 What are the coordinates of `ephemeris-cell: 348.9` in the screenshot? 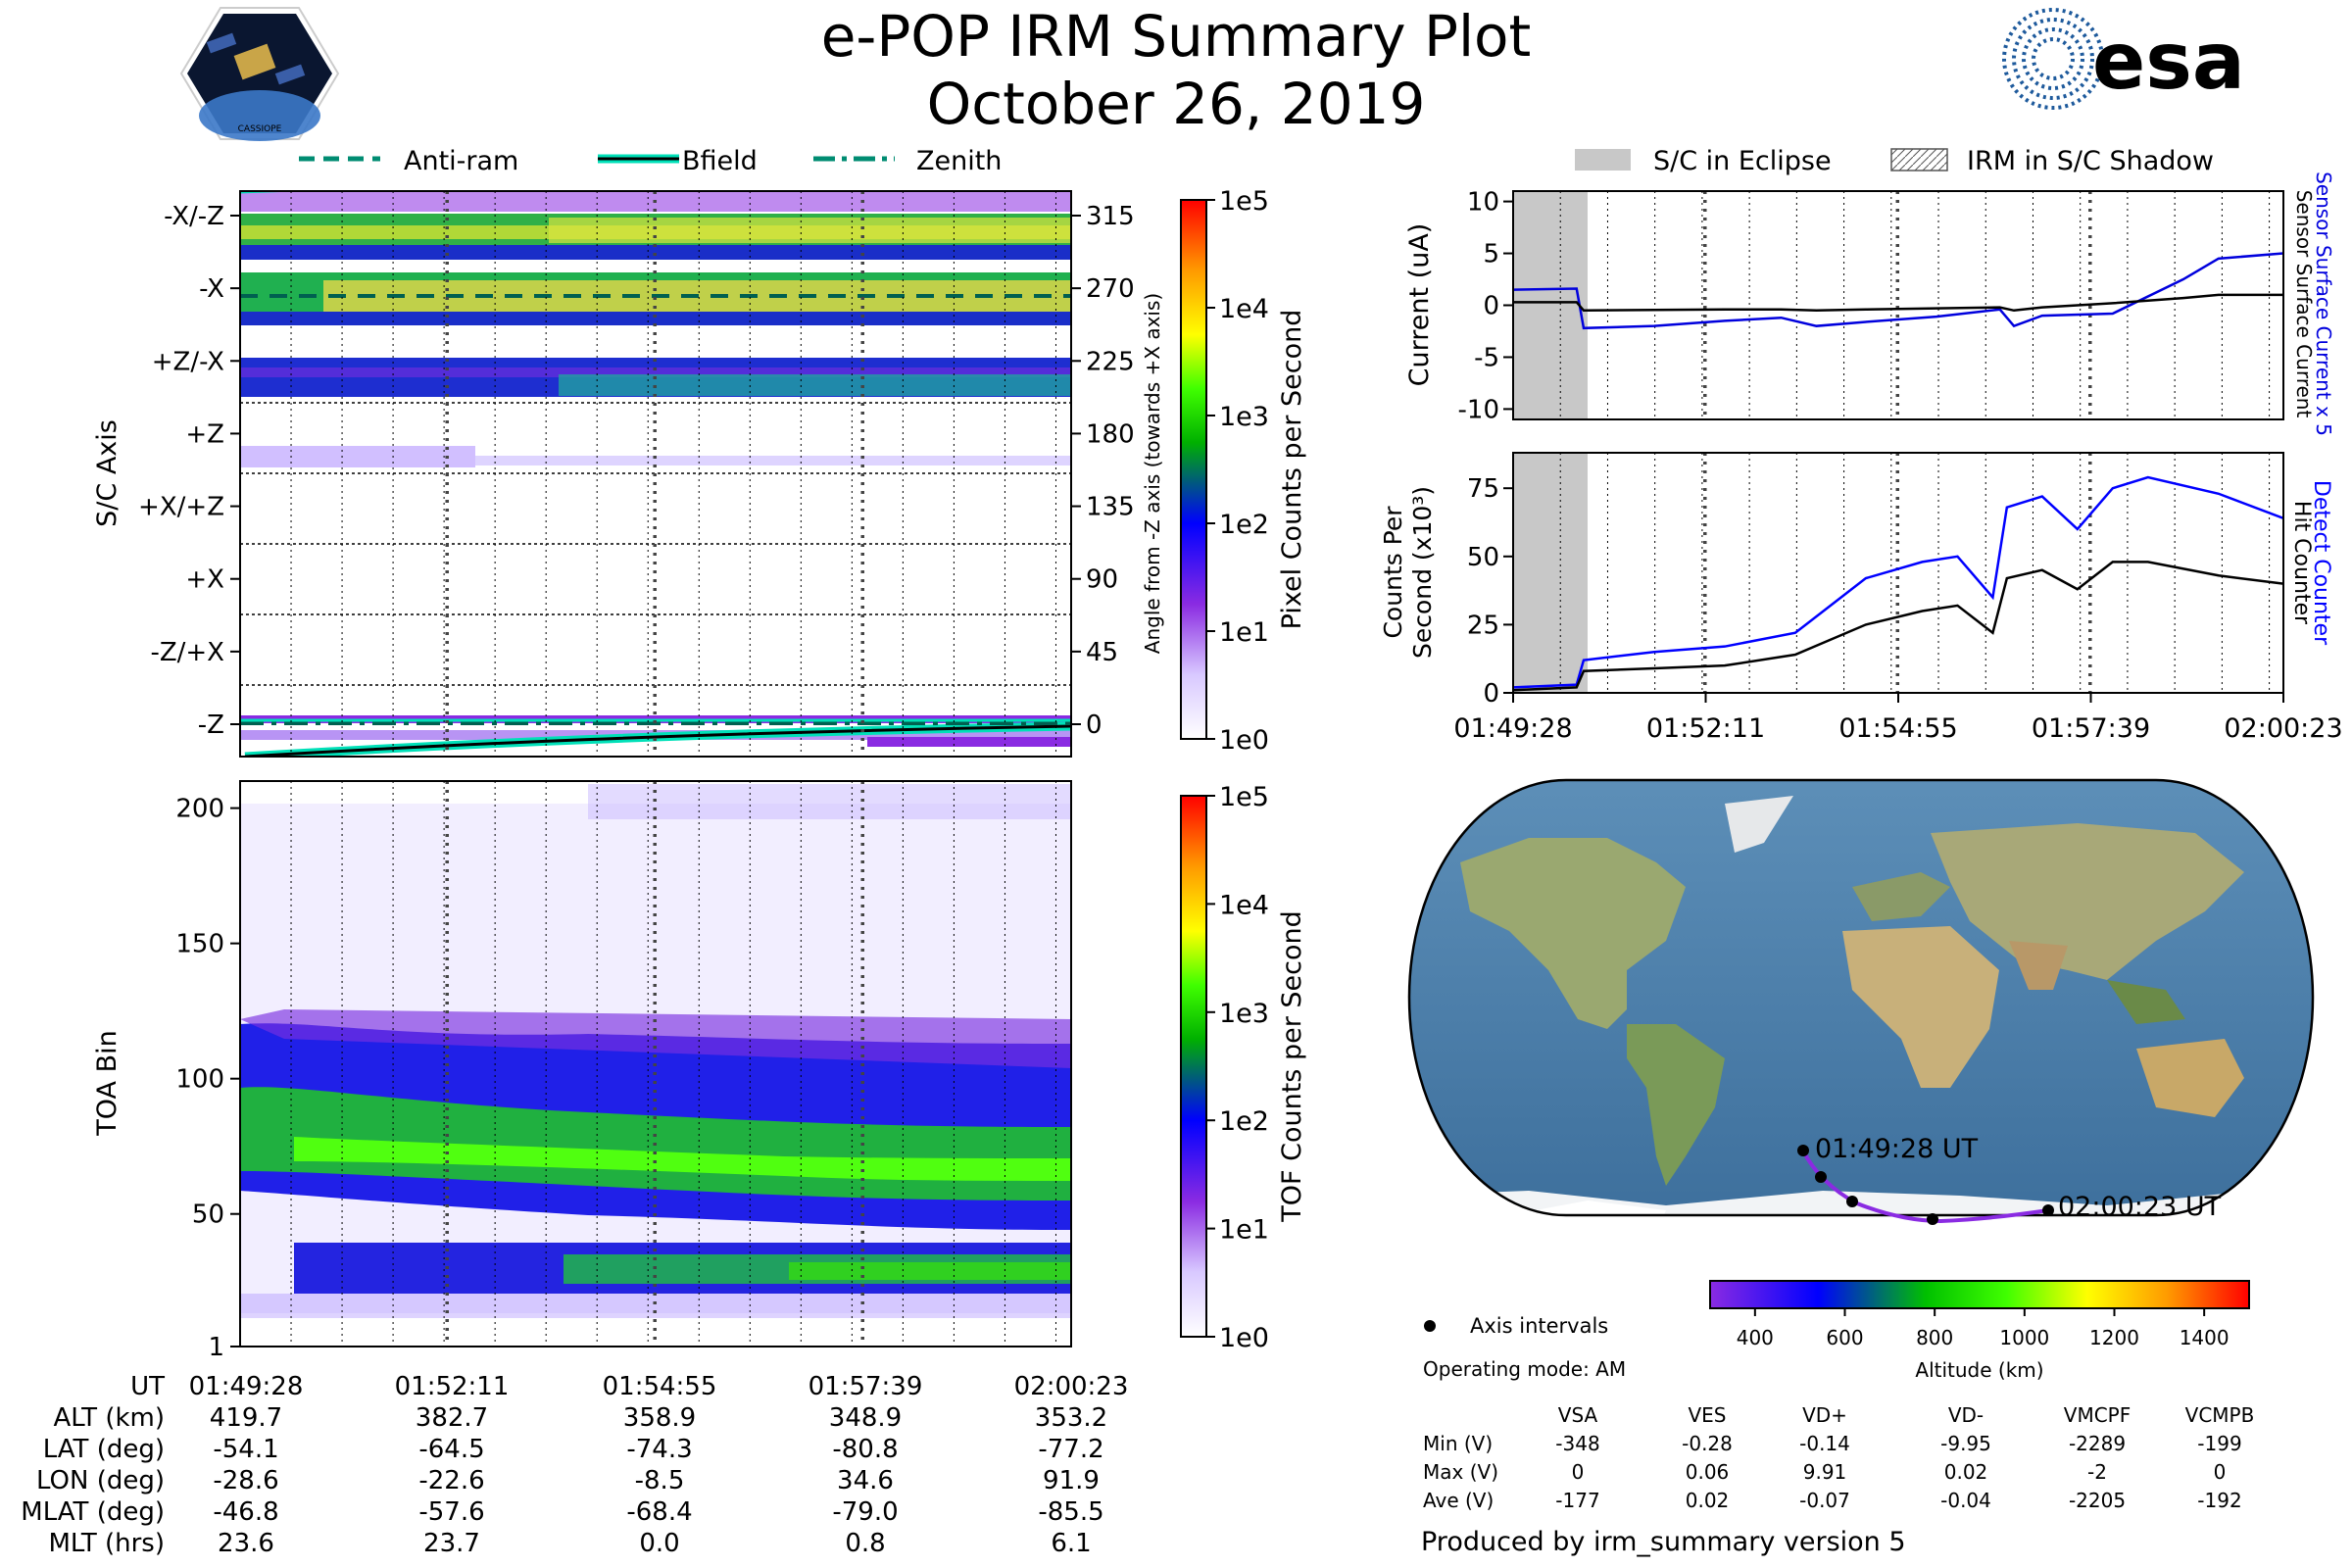 It's located at (865, 1418).